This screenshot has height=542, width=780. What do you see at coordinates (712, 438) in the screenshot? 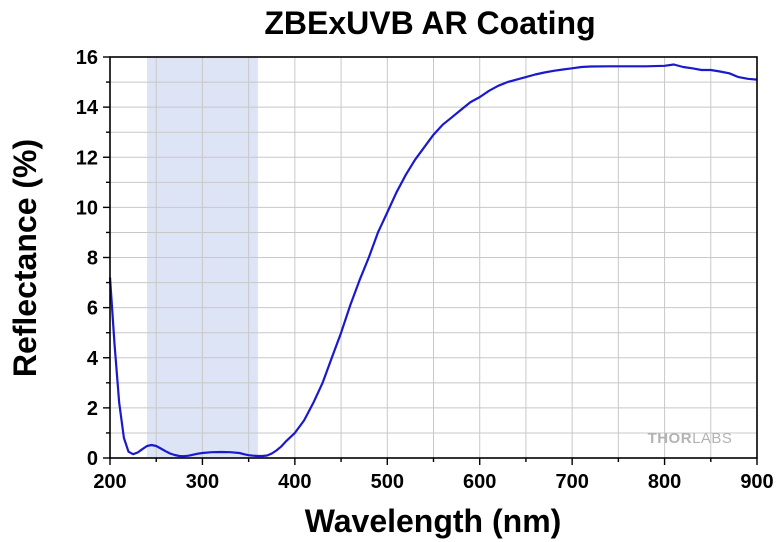
I see `logo-part-labs: LABS` at bounding box center [712, 438].